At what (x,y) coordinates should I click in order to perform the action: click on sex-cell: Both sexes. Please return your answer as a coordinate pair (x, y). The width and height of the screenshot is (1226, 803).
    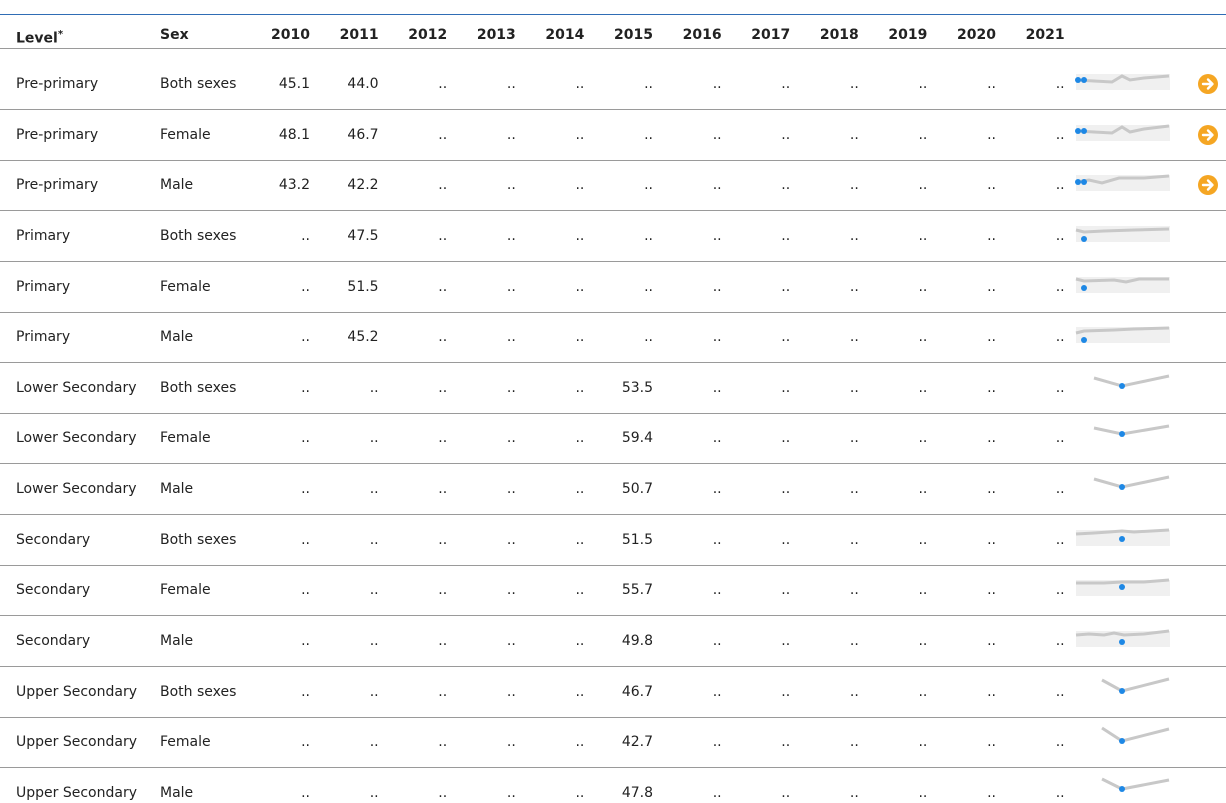
    Looking at the image, I should click on (198, 539).